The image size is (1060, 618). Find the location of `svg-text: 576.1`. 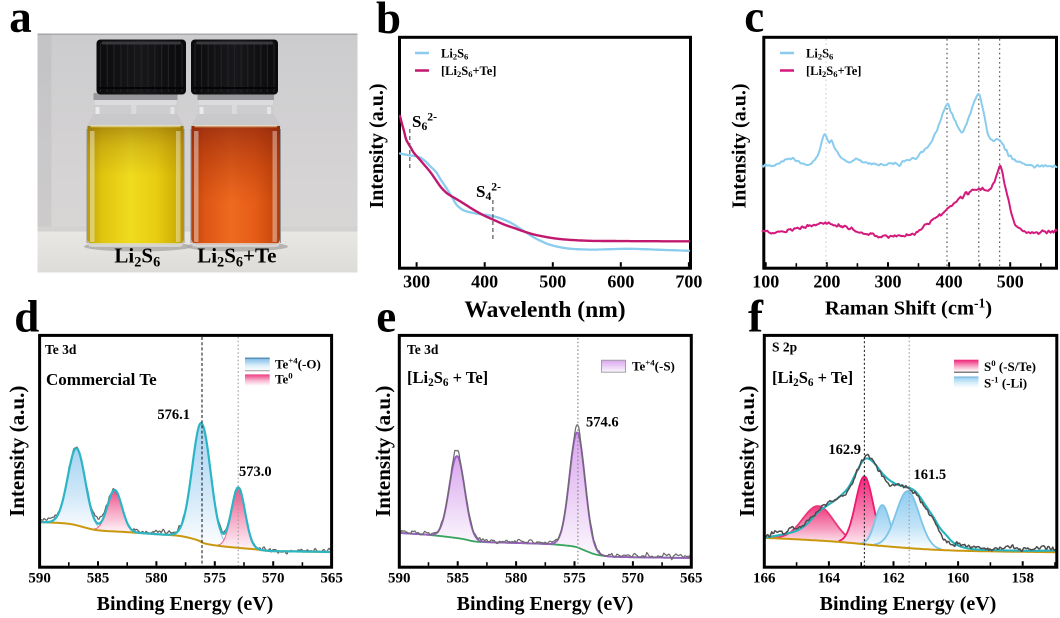

svg-text: 576.1 is located at coordinates (173, 415).